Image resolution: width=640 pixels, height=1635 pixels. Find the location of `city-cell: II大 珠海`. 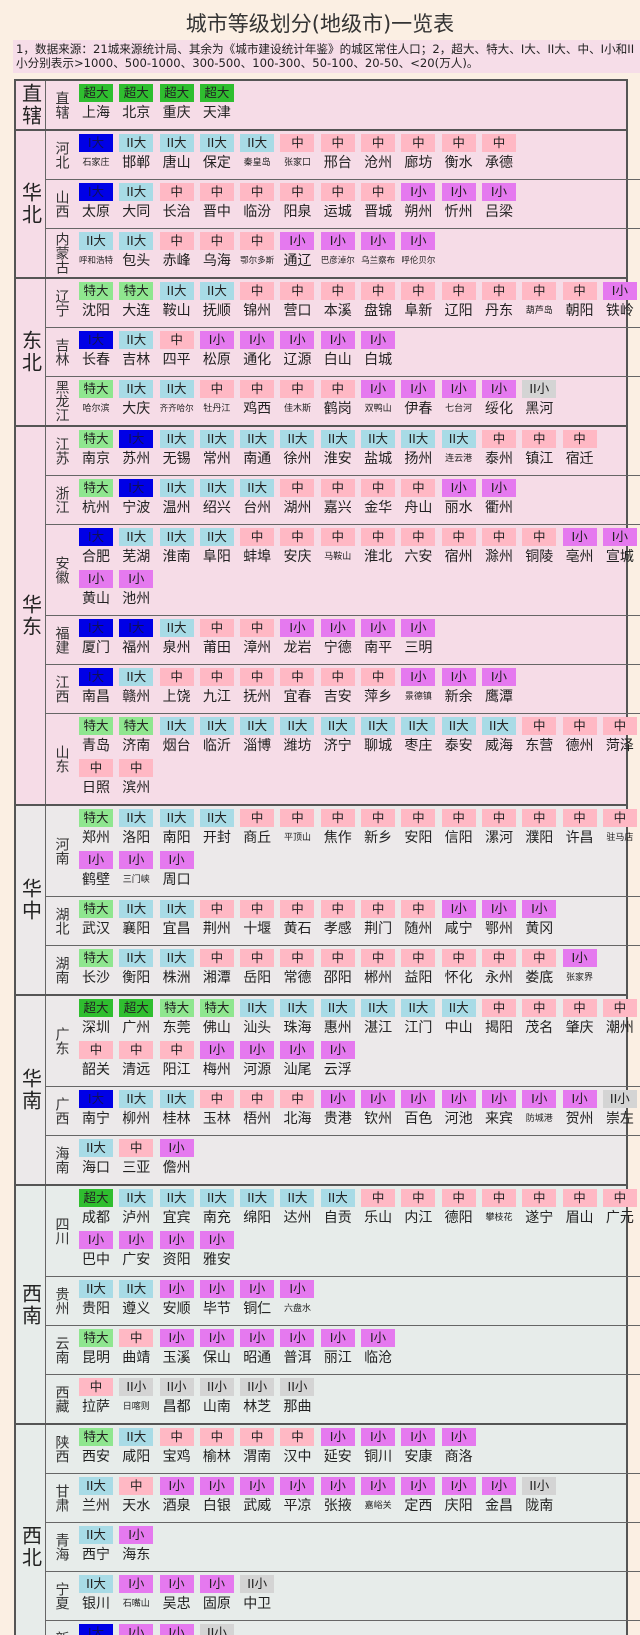

city-cell: II大 珠海 is located at coordinates (297, 1020).